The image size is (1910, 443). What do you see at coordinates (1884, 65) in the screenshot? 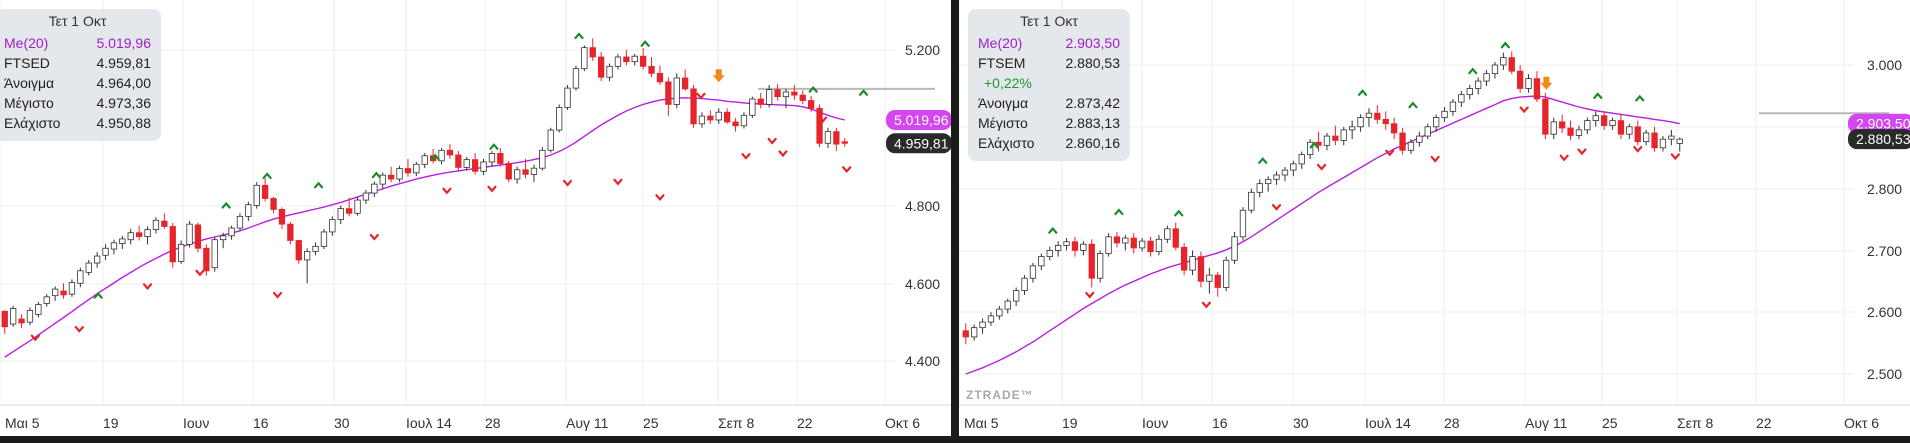
I see `y-tick-label: 3.000` at bounding box center [1884, 65].